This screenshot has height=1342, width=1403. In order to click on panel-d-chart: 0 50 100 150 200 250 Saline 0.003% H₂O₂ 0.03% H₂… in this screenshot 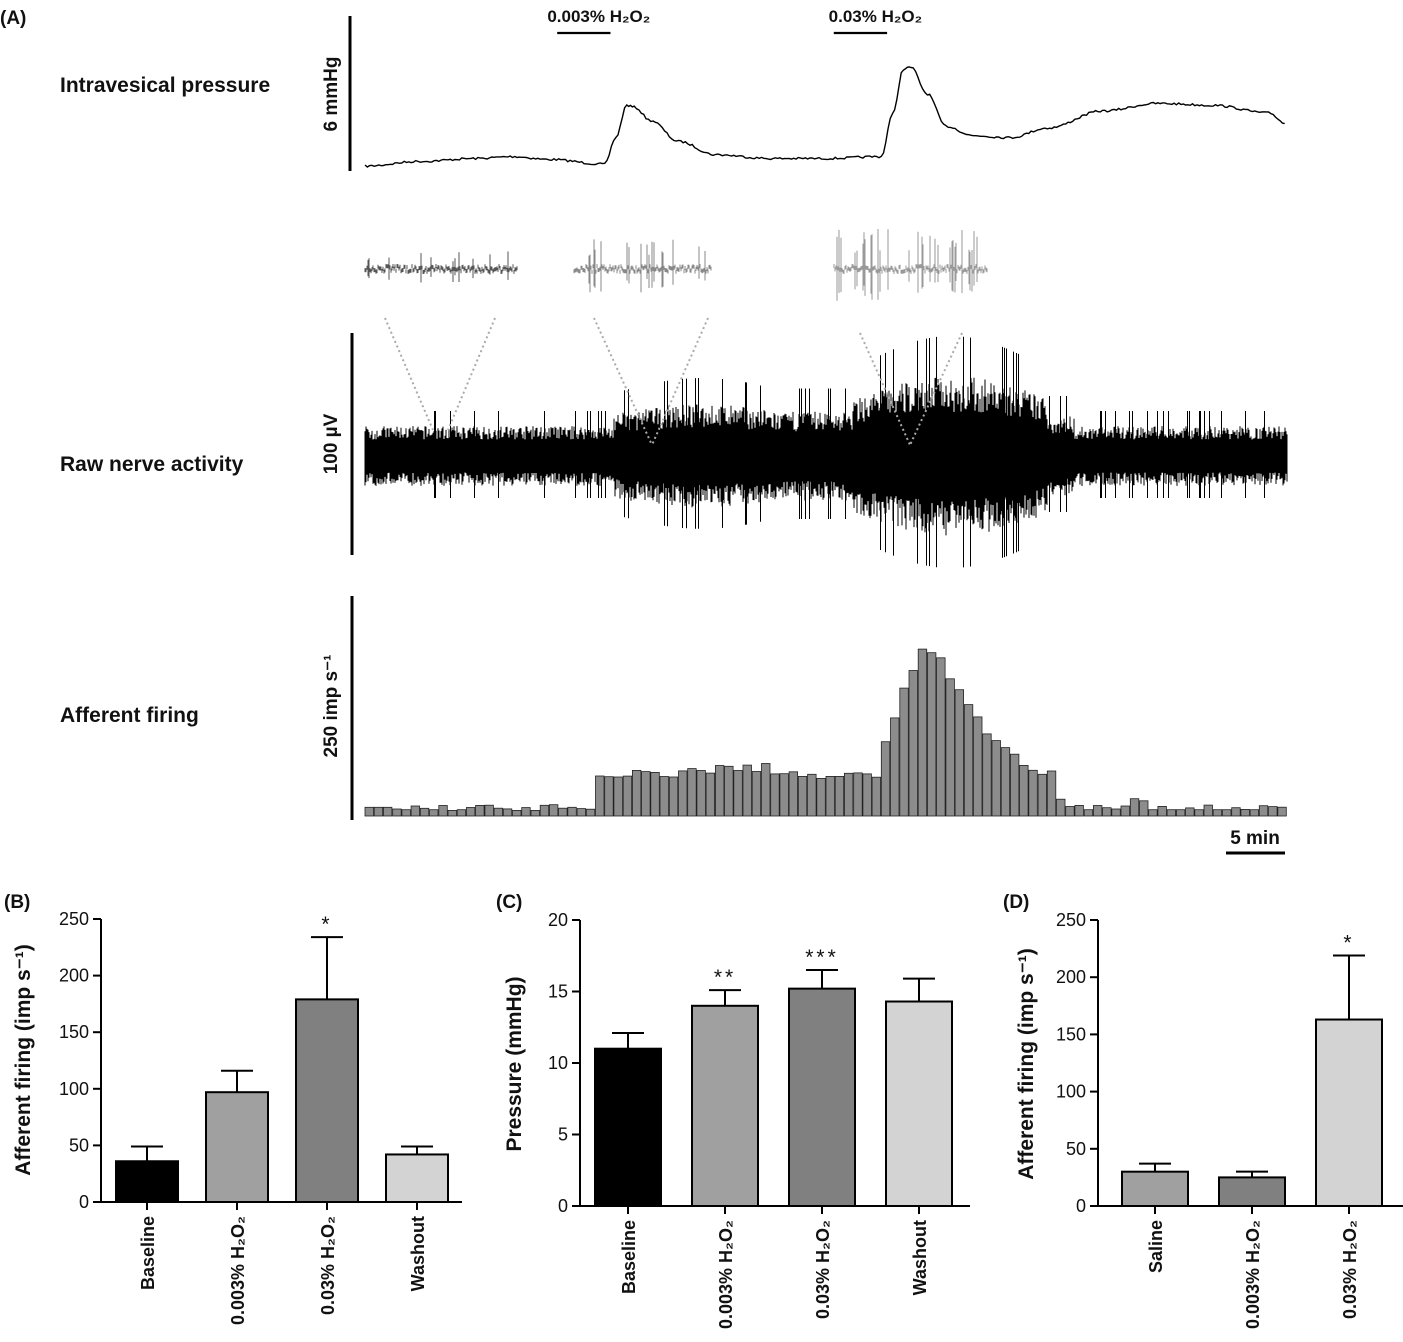, I will do `click(1229, 1119)`.